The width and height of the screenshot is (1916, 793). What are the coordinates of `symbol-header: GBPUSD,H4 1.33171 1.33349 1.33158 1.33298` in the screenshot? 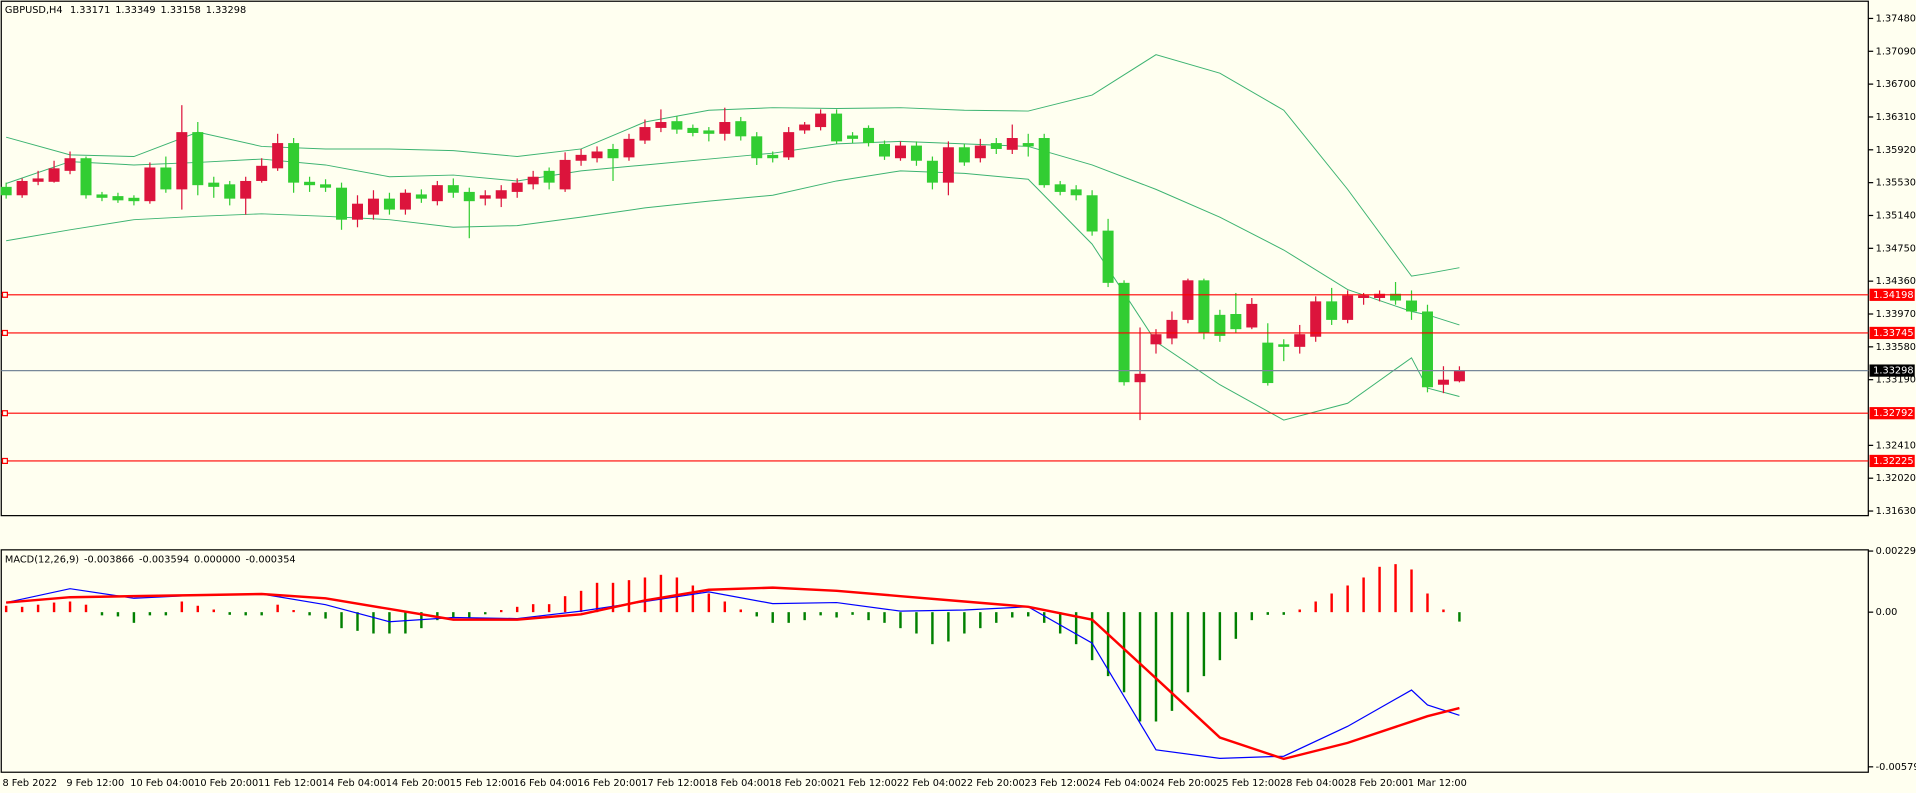 It's located at (125, 10).